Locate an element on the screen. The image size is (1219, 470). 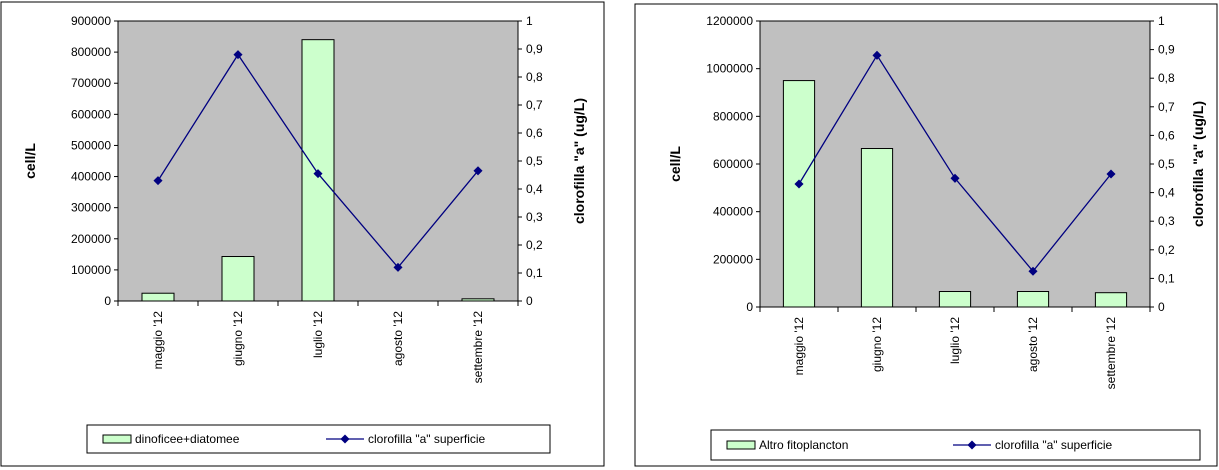
y-tick-label: 300000 is located at coordinates (91, 208).